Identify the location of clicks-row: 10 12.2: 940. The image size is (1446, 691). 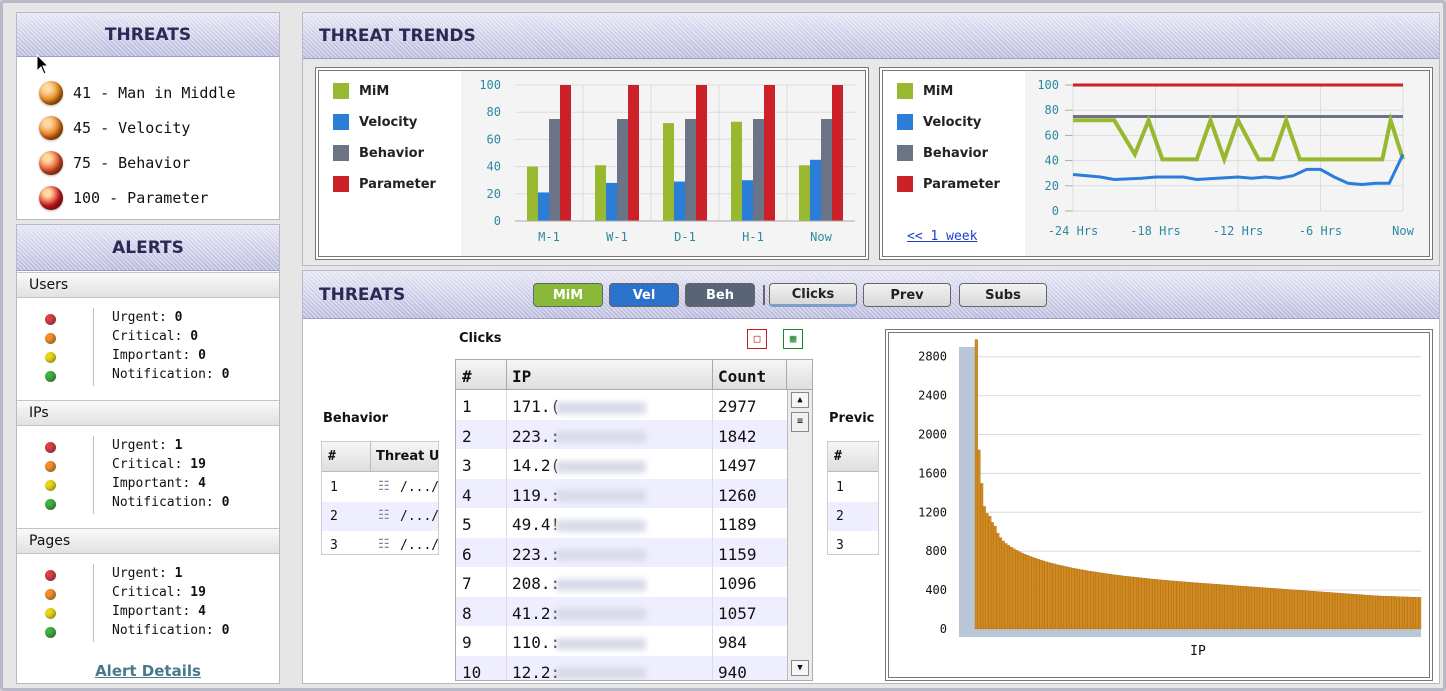
(621, 668).